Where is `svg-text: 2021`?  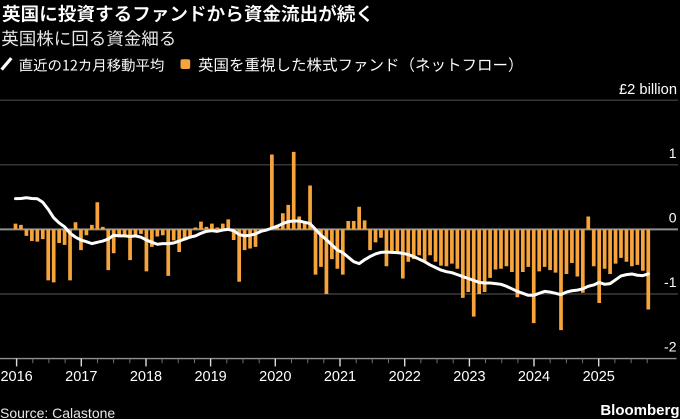
svg-text: 2021 is located at coordinates (340, 377).